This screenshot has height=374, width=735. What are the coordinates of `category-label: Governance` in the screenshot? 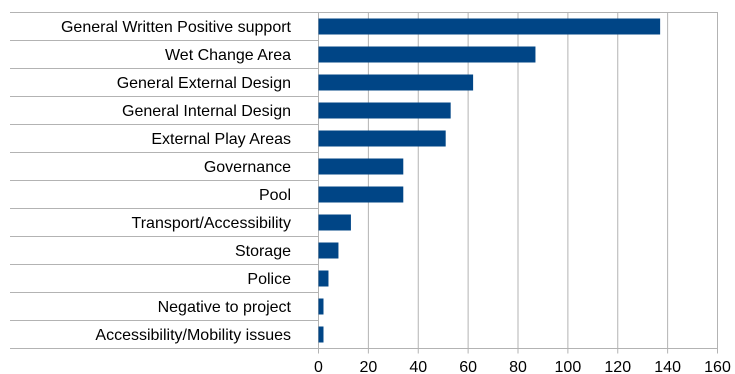 It's located at (247, 167).